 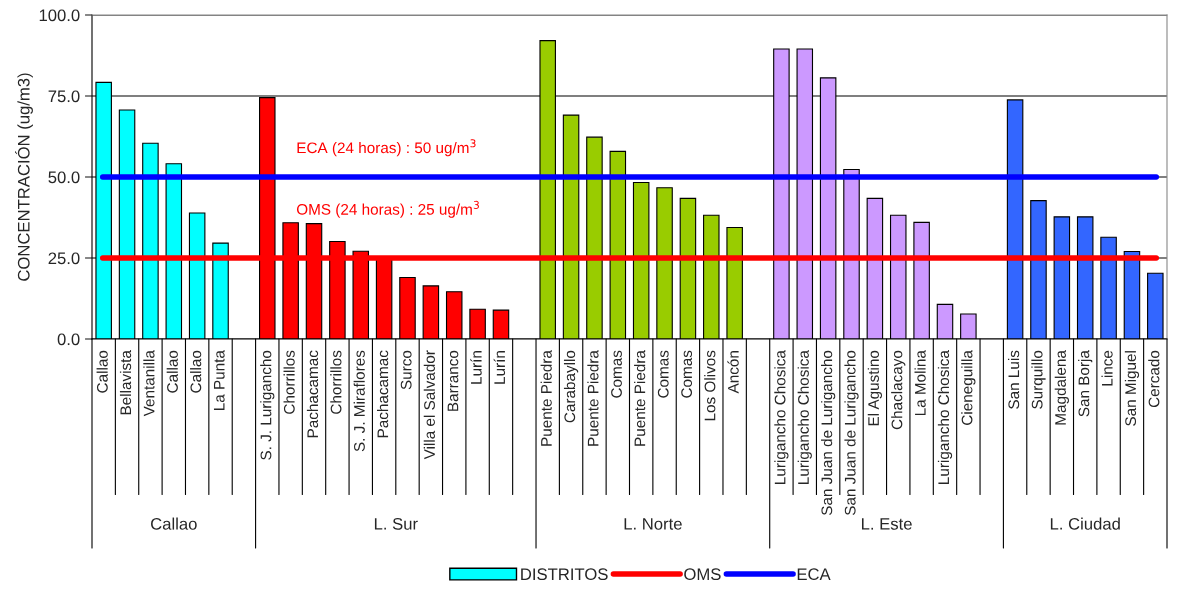 What do you see at coordinates (267, 405) in the screenshot?
I see `x-tick-label: S. J. Lurigancho` at bounding box center [267, 405].